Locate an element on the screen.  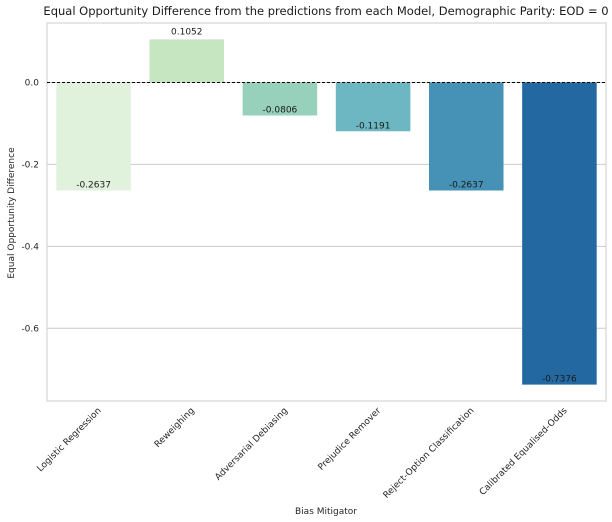
y-tick-label: -0.2 is located at coordinates (30, 165).